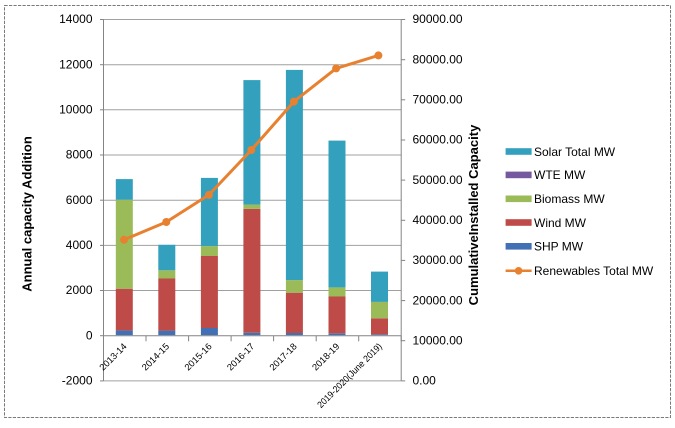 This screenshot has height=428, width=675. I want to click on svg-text: Renewables Total MW, so click(594, 271).